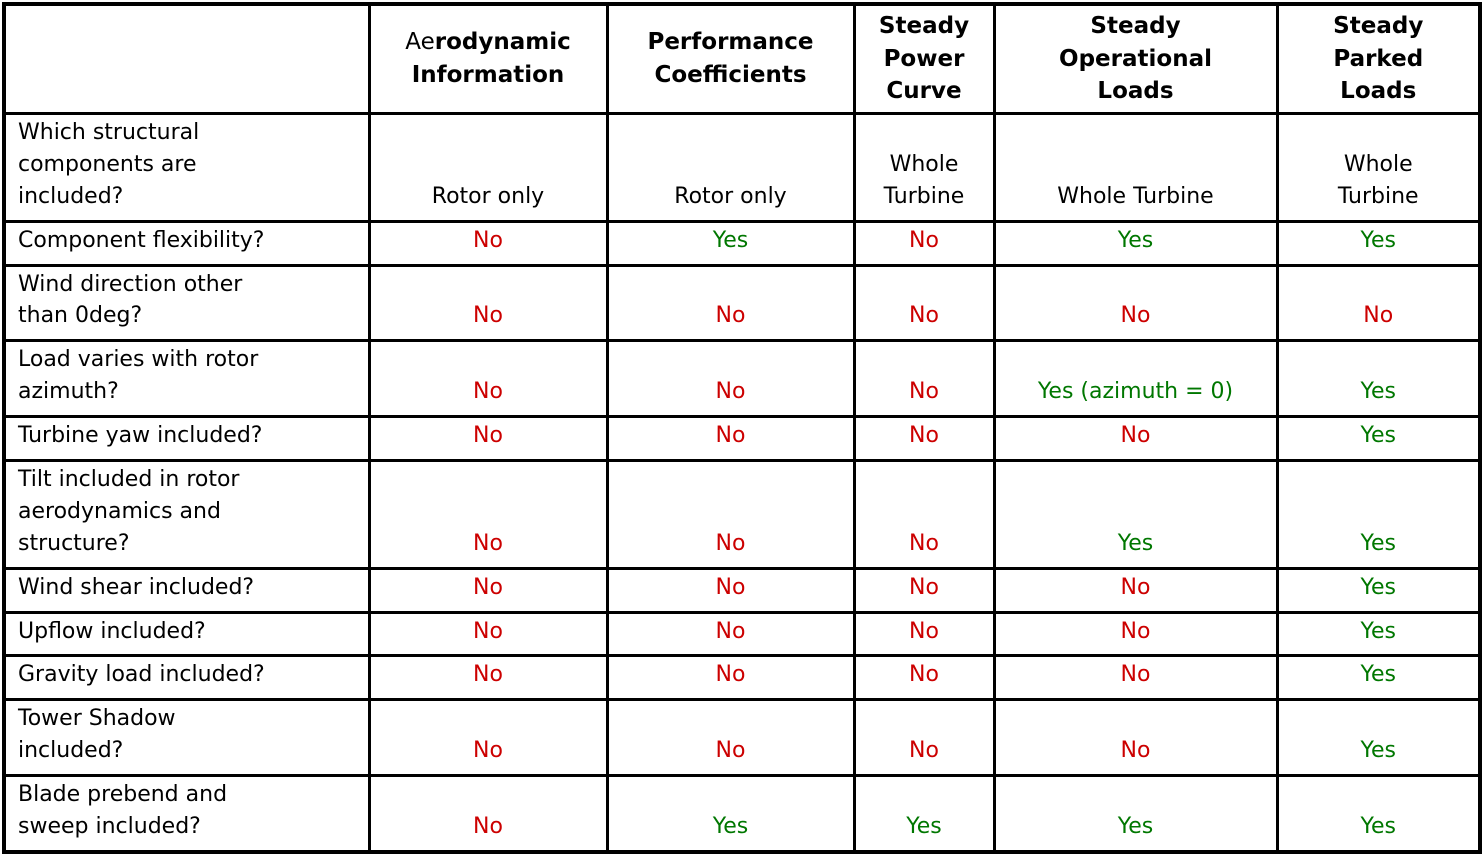 The image size is (1482, 856). I want to click on value-cell: Yes (azimuth = 0), so click(1135, 379).